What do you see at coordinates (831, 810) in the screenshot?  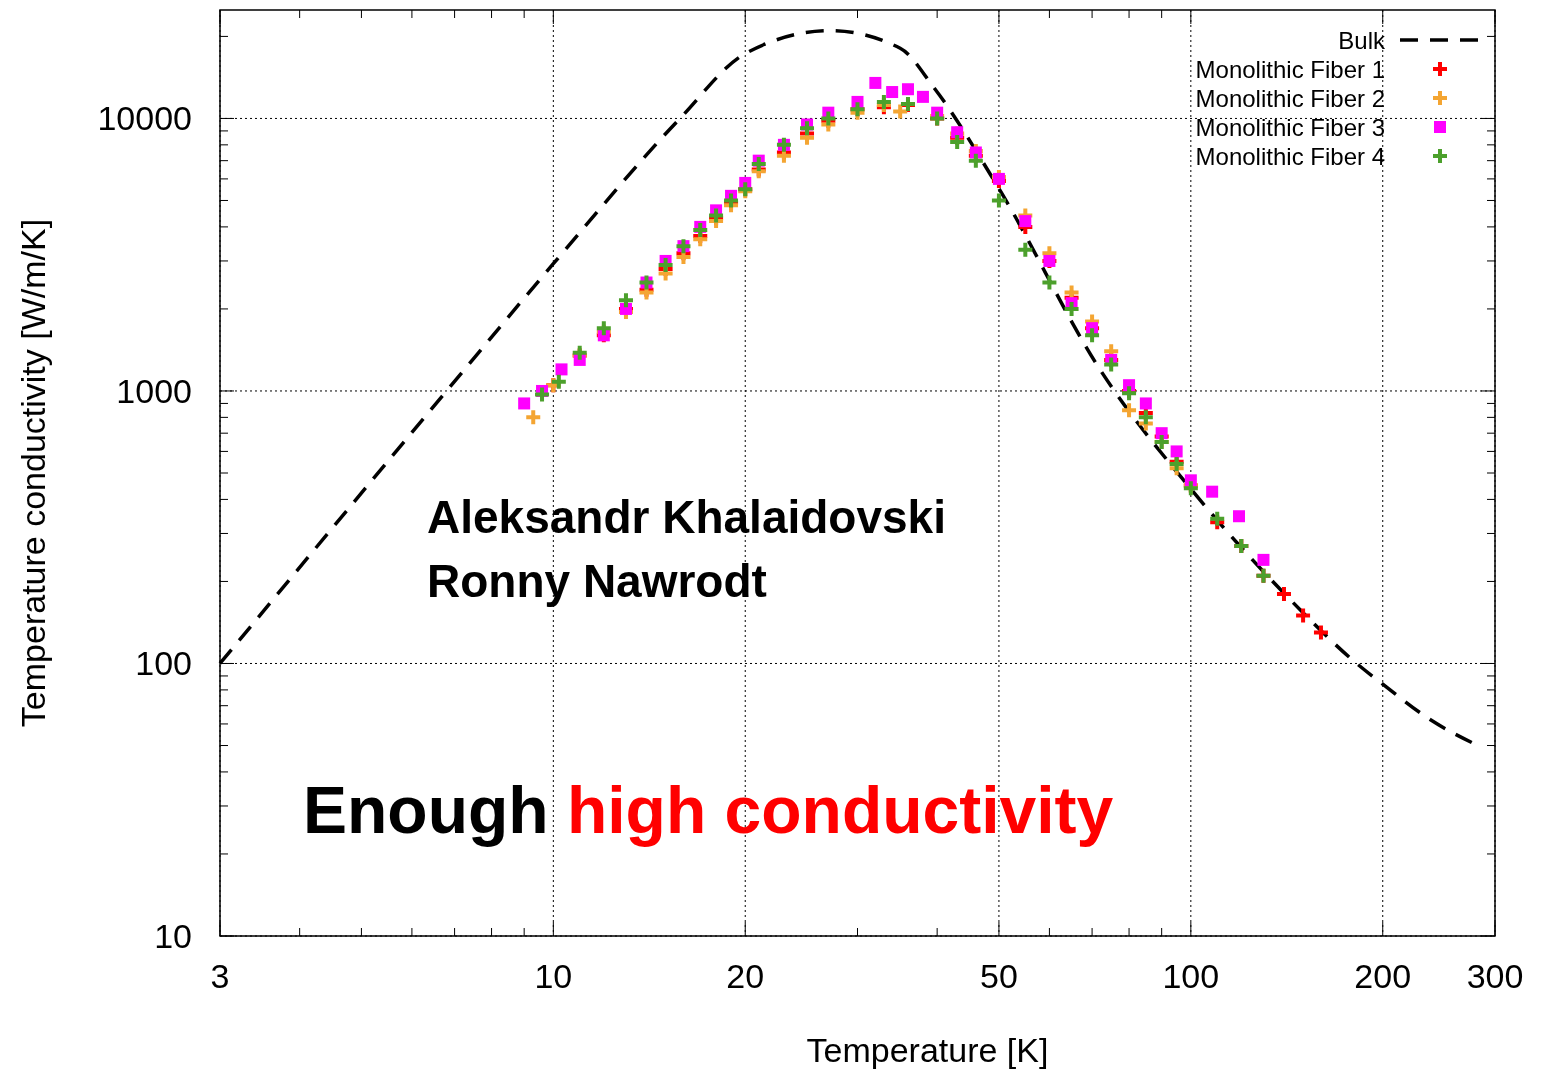 I see `annotation: high conductivity` at bounding box center [831, 810].